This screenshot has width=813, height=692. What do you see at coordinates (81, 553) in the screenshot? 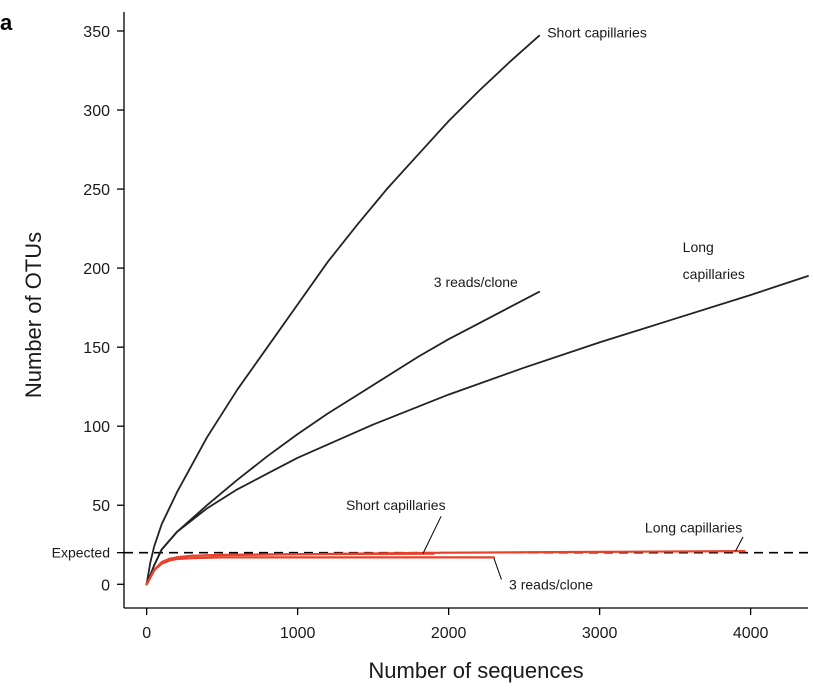
I see `expected-label: Expected` at bounding box center [81, 553].